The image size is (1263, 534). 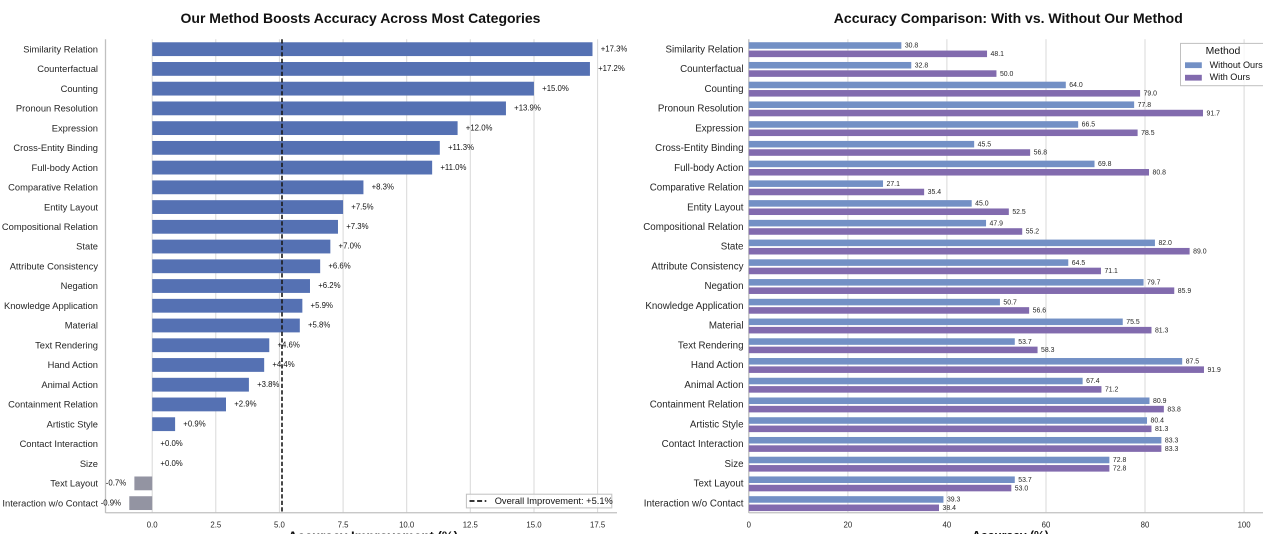 I want to click on svg-text: Contact Interaction, so click(x=59, y=444).